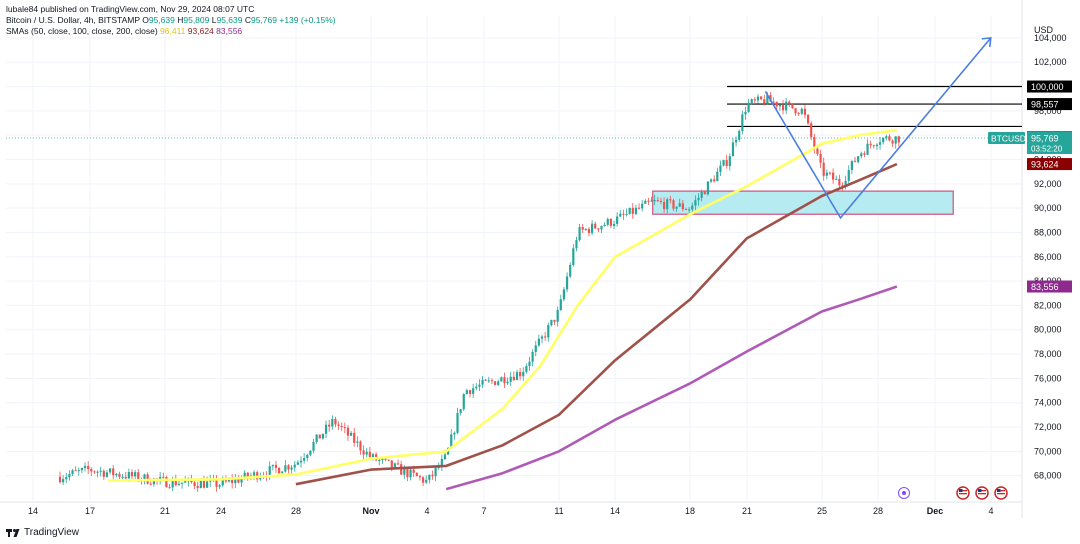 The height and width of the screenshot is (544, 1080). What do you see at coordinates (615, 511) in the screenshot?
I see `x-tick-label: 14` at bounding box center [615, 511].